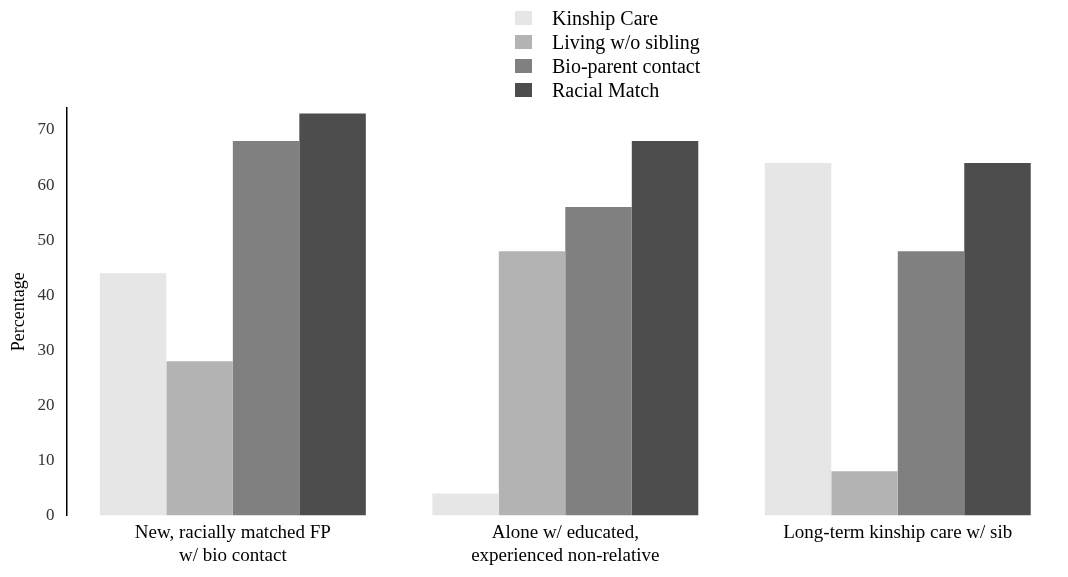 This screenshot has width=1068, height=577. Describe the element at coordinates (46, 349) in the screenshot. I see `y-tick-label: 30` at that location.